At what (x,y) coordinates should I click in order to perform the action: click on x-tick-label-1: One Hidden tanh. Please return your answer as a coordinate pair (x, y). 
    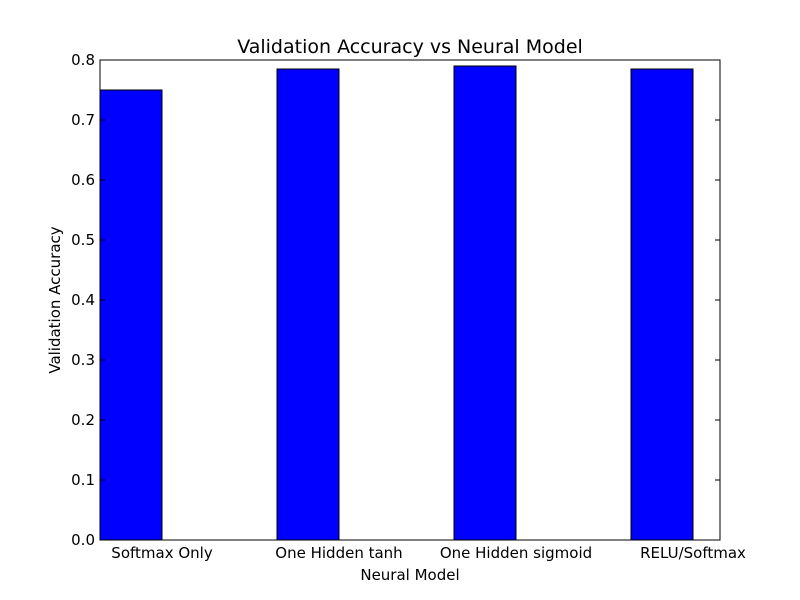
    Looking at the image, I should click on (338, 553).